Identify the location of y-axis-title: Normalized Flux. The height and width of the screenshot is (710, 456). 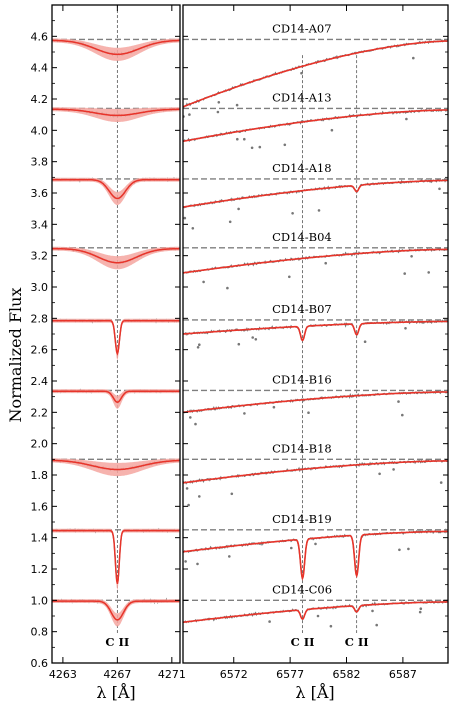
(15, 355).